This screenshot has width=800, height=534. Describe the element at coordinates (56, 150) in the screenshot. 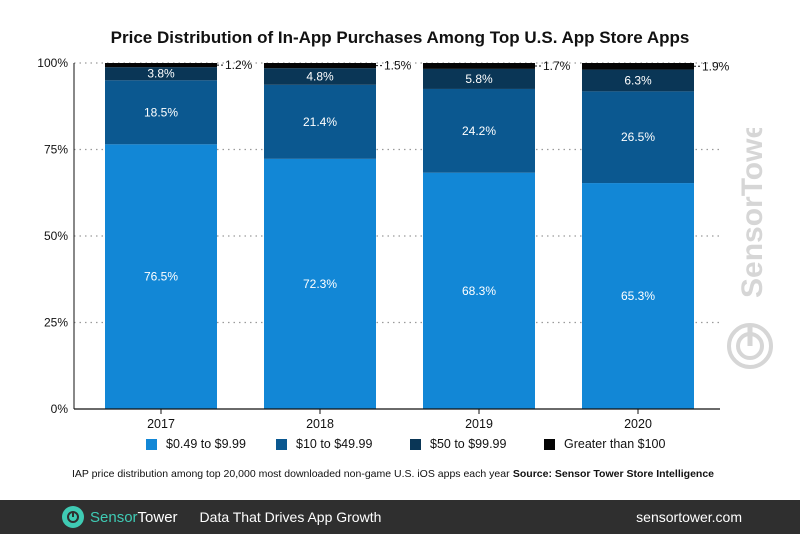

I see `y-tick-label-3: 75%` at that location.